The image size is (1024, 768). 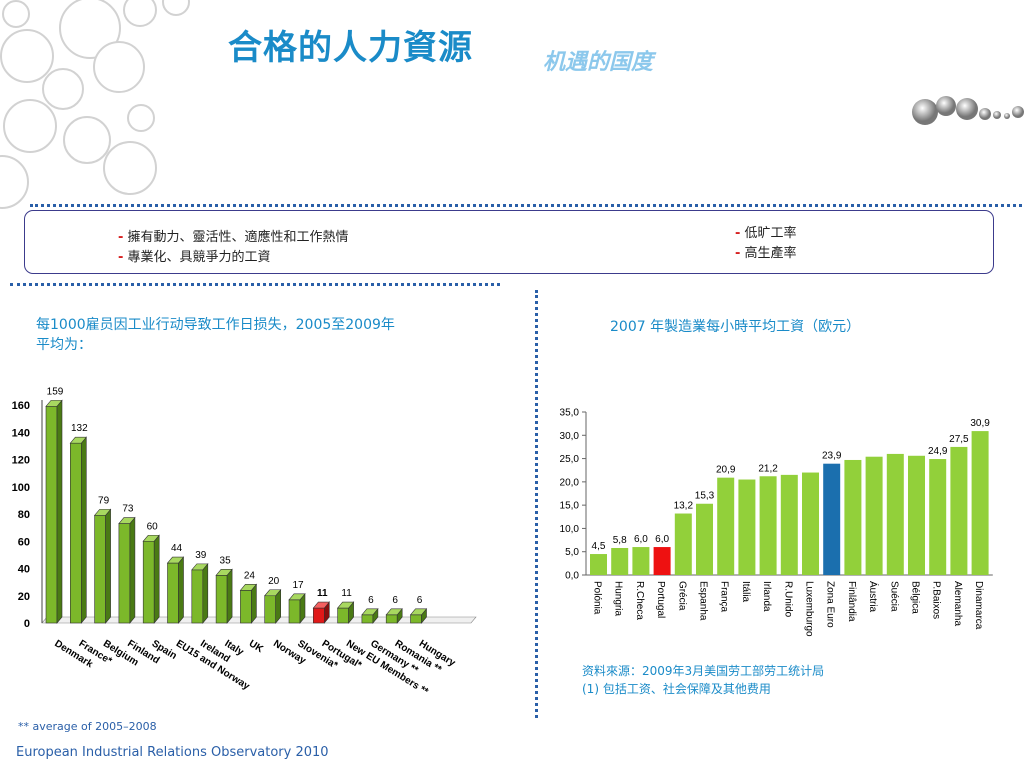 What do you see at coordinates (526, 205) in the screenshot?
I see `divider-top` at bounding box center [526, 205].